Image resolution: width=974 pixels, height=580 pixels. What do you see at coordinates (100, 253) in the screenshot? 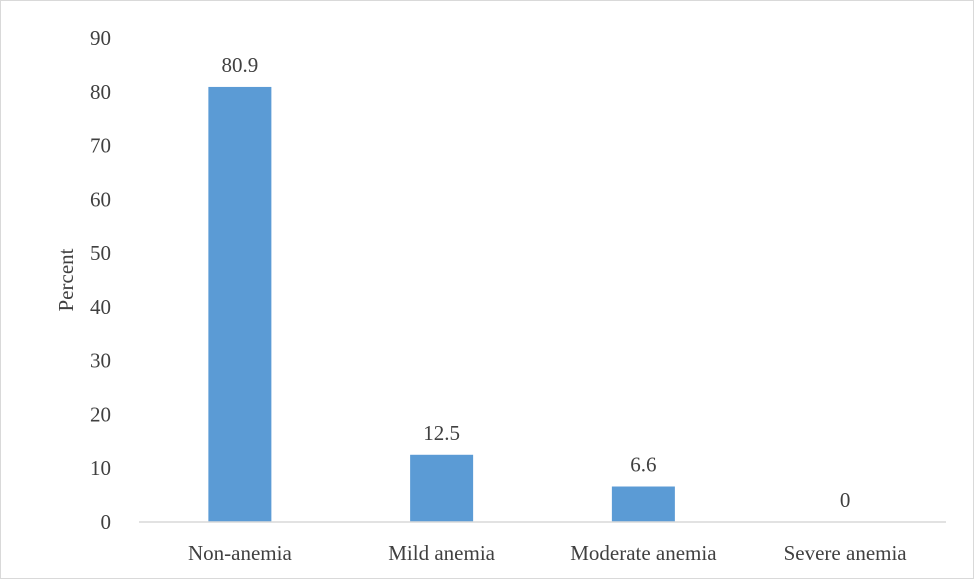
I see `y-tick-label: 50` at bounding box center [100, 253].